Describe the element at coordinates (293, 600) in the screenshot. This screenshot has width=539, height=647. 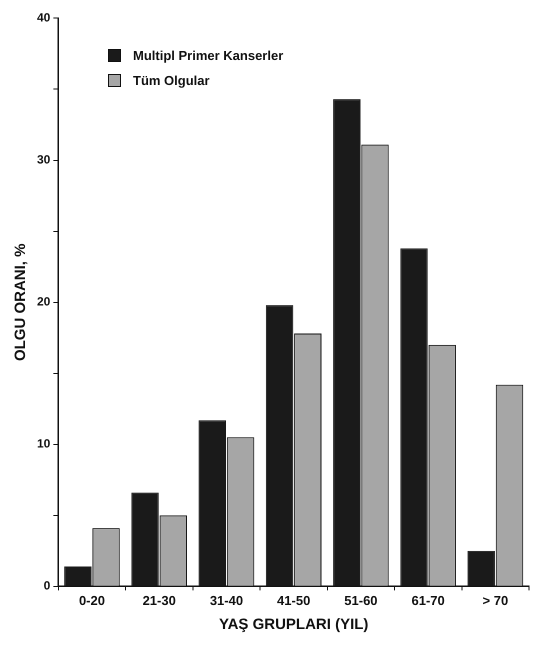
I see `x-tick-label: 41-50` at that location.